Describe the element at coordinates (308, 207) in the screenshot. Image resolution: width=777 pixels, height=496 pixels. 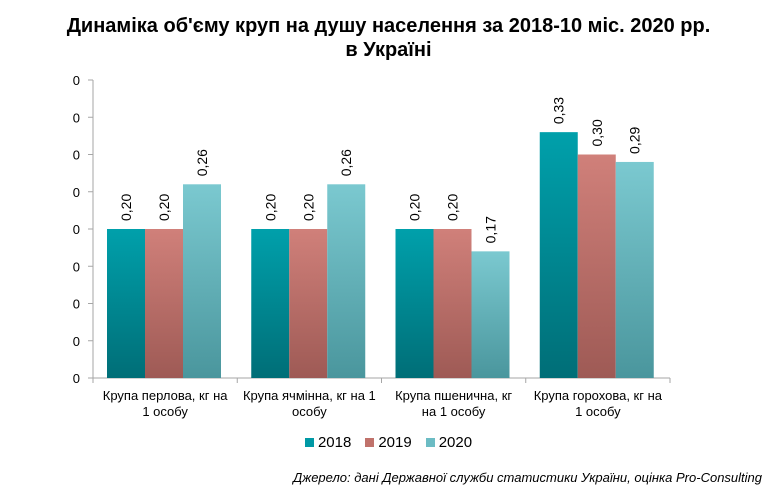
I see `data-label-2019-cat-2: 0,20` at that location.